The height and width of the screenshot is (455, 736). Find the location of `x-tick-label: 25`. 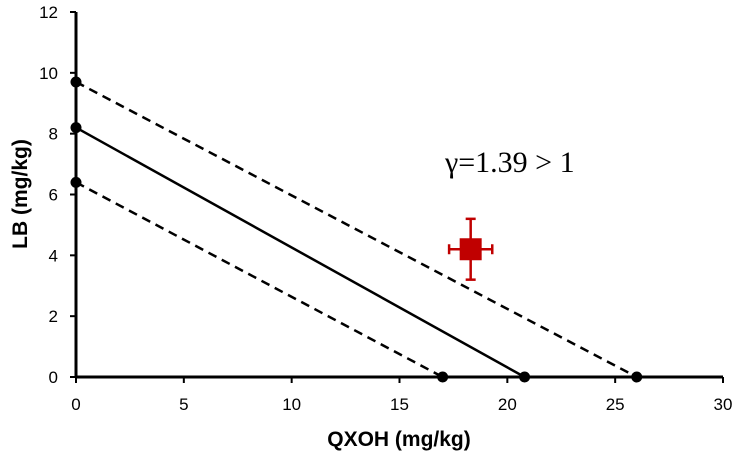

x-tick-label: 25 is located at coordinates (615, 404).